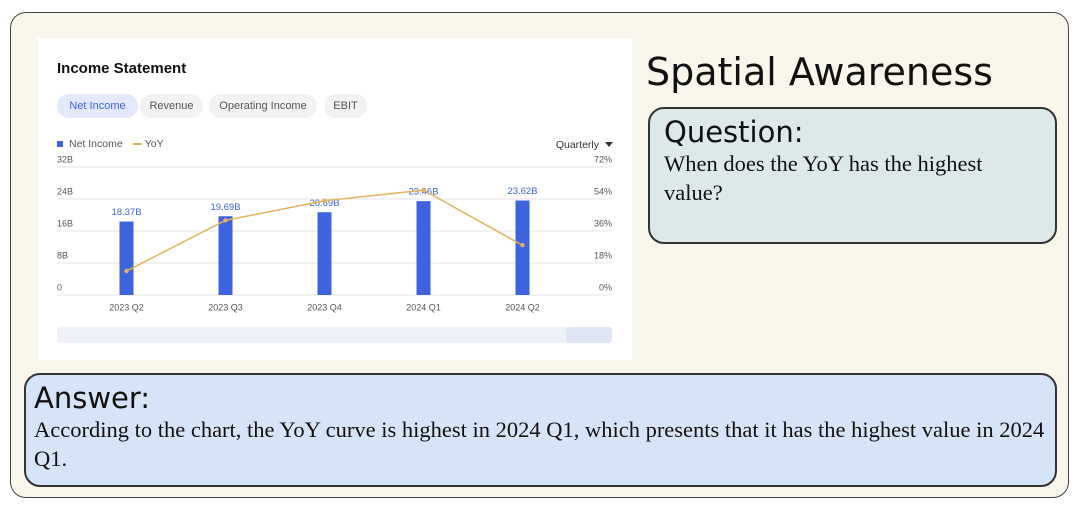 This screenshot has height=509, width=1080. I want to click on dropdown-arrow, so click(609, 144).